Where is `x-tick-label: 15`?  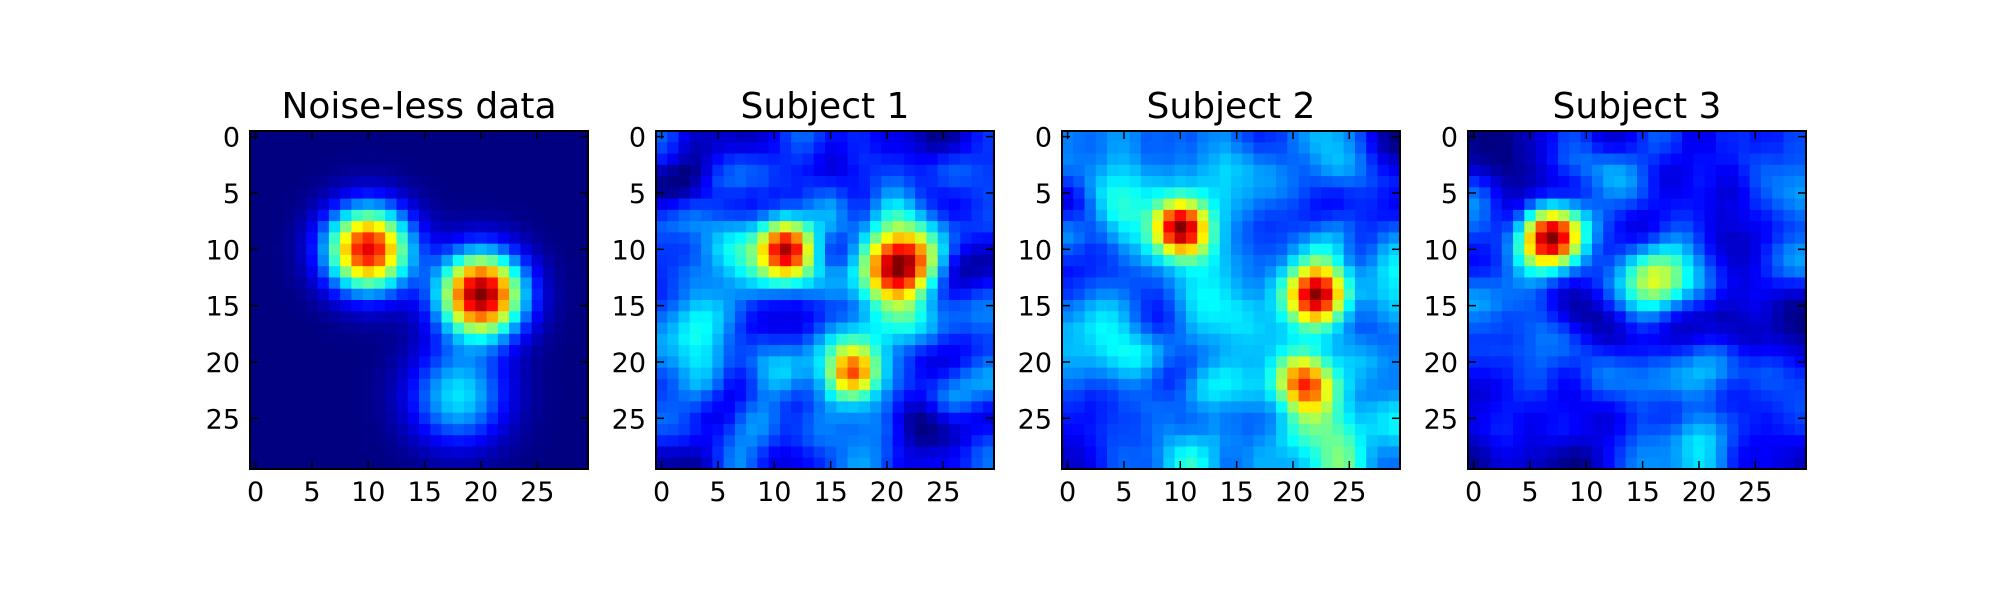 x-tick-label: 15 is located at coordinates (830, 492).